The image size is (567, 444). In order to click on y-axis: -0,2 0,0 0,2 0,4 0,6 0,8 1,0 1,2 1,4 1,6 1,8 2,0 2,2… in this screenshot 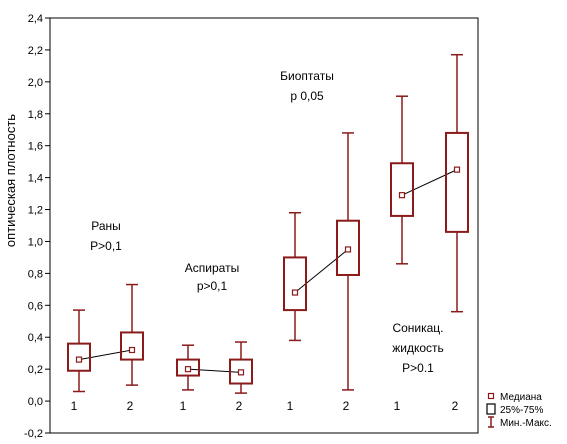, I will do `click(37, 226)`.